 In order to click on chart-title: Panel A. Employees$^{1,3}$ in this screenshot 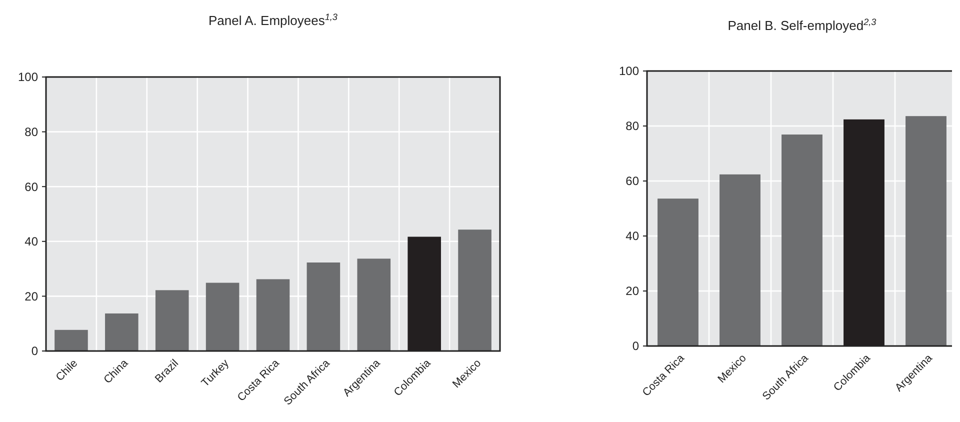, I will do `click(273, 20)`.